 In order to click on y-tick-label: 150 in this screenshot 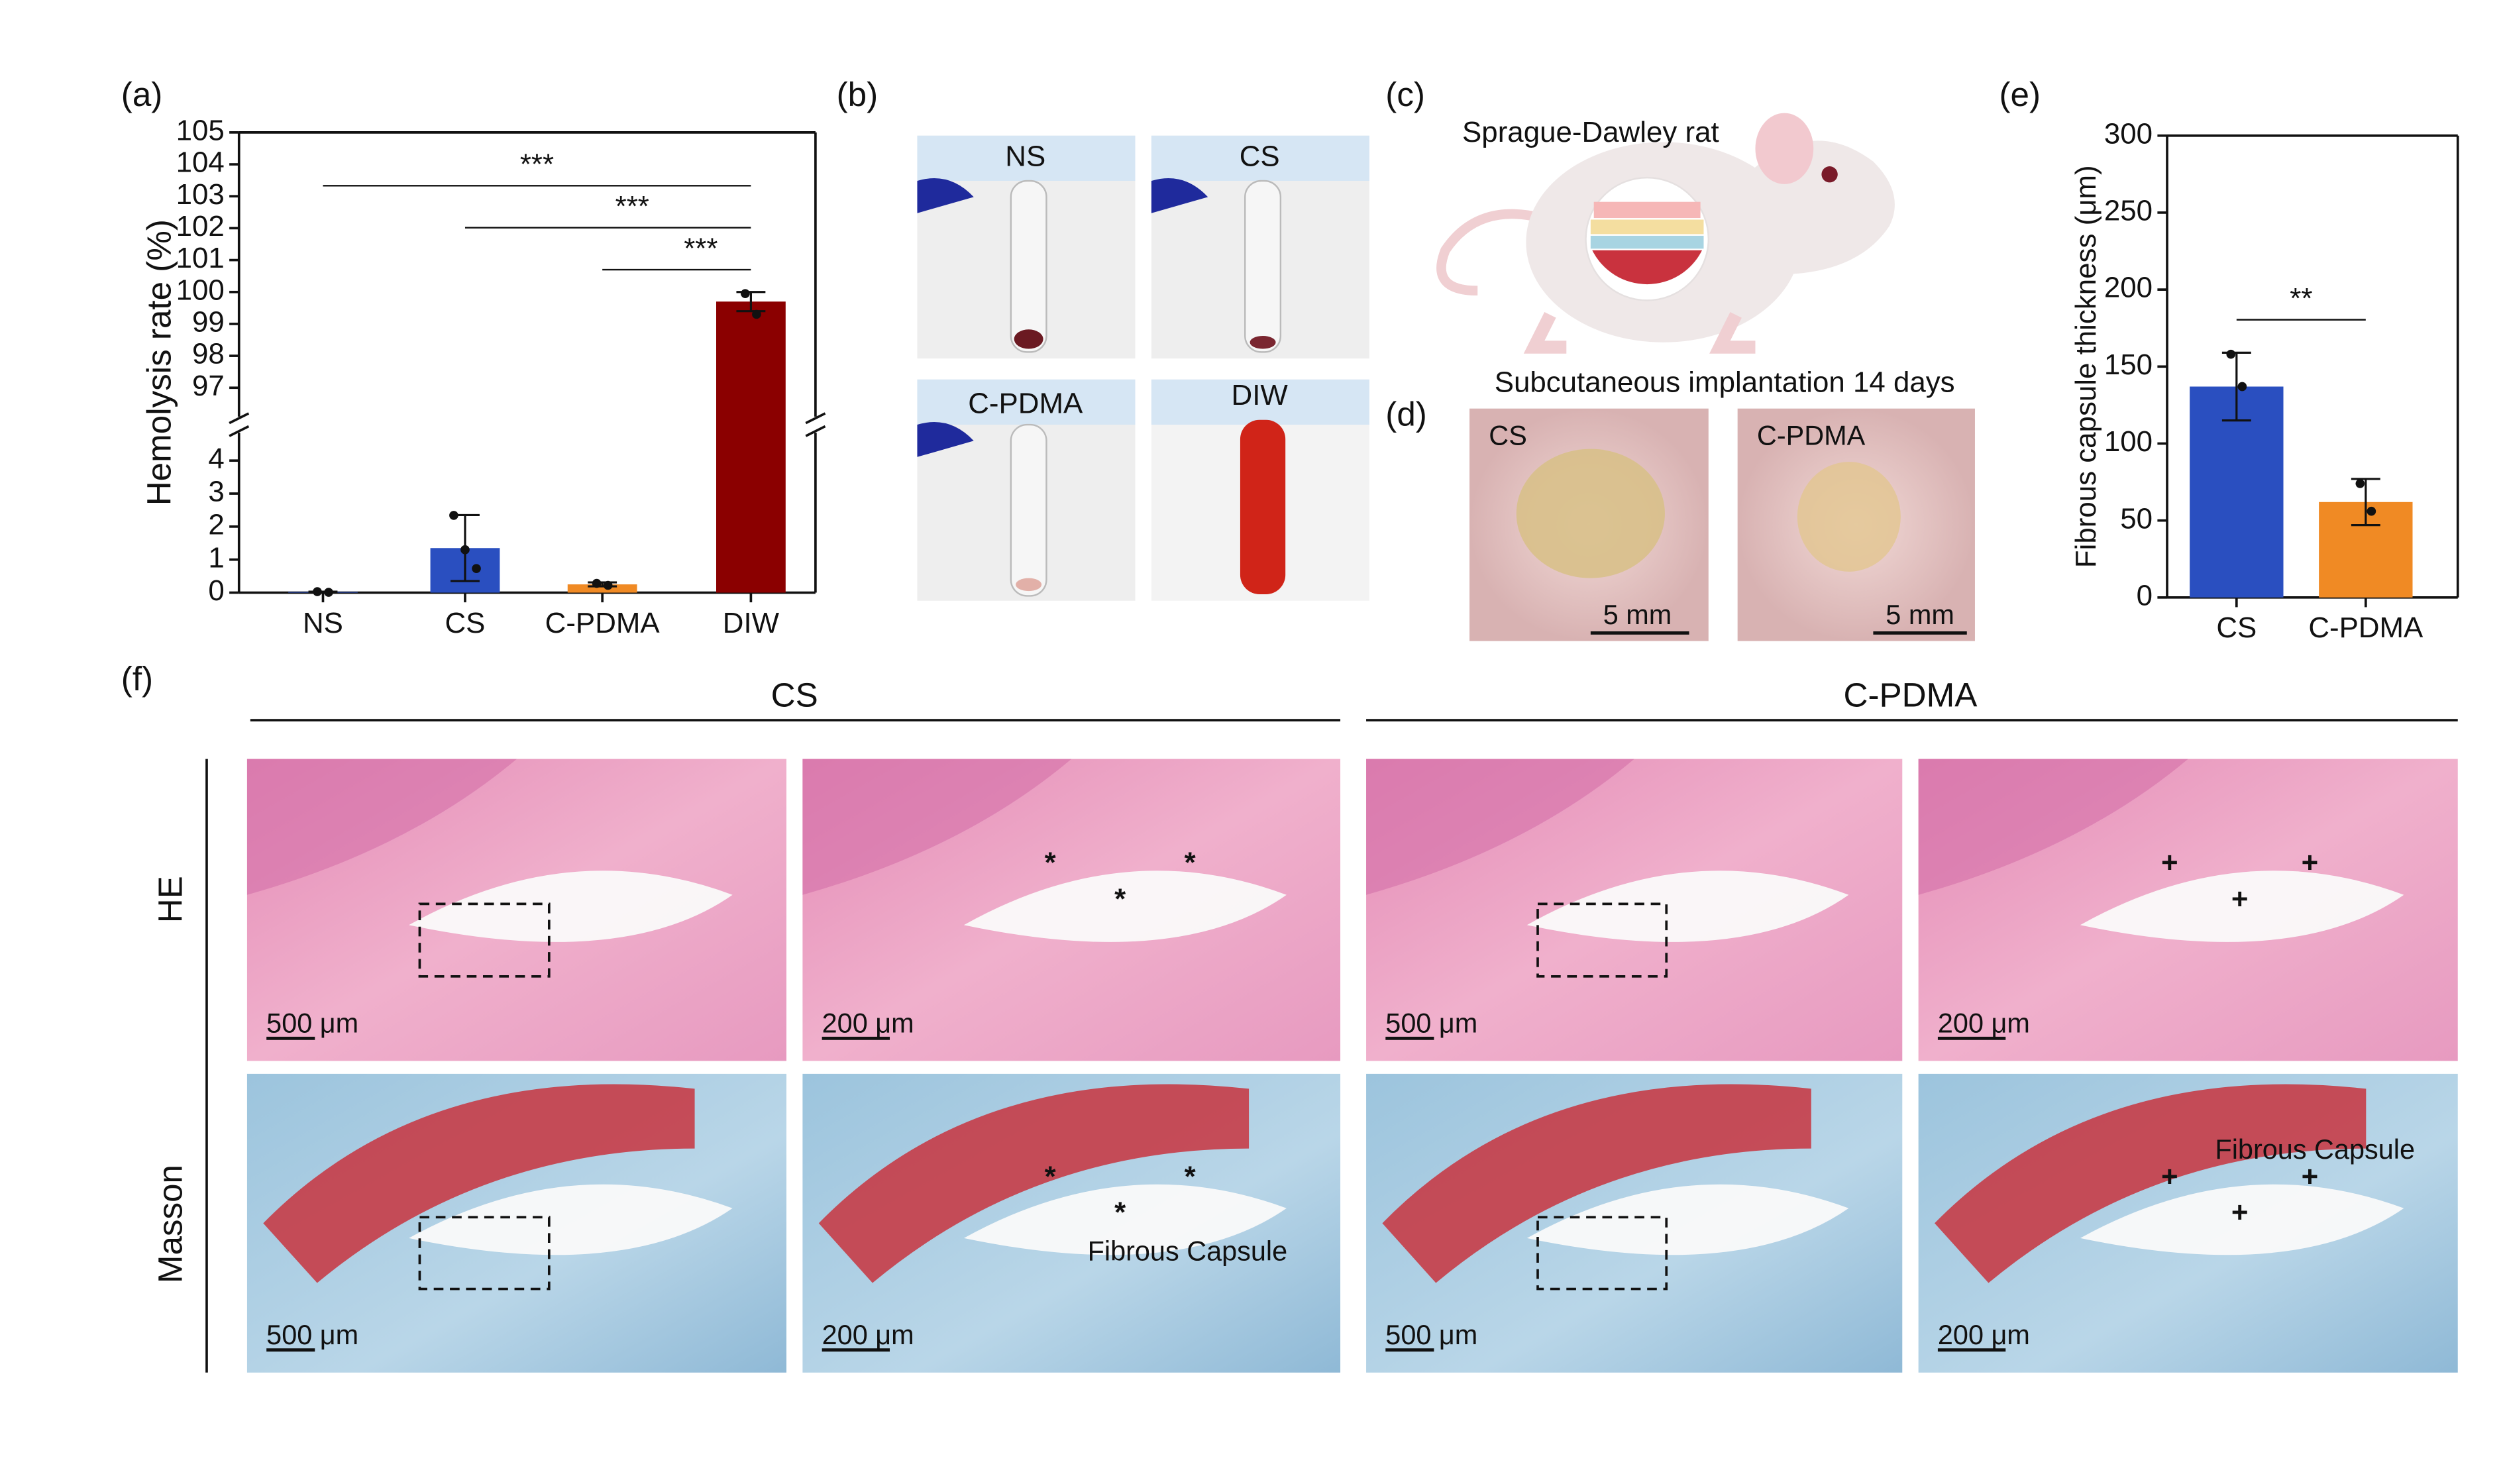, I will do `click(2128, 365)`.